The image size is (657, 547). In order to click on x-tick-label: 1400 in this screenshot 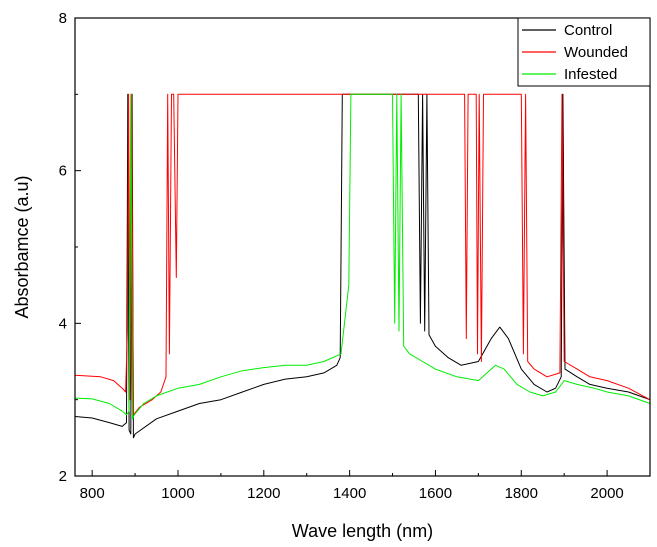, I will do `click(349, 493)`.